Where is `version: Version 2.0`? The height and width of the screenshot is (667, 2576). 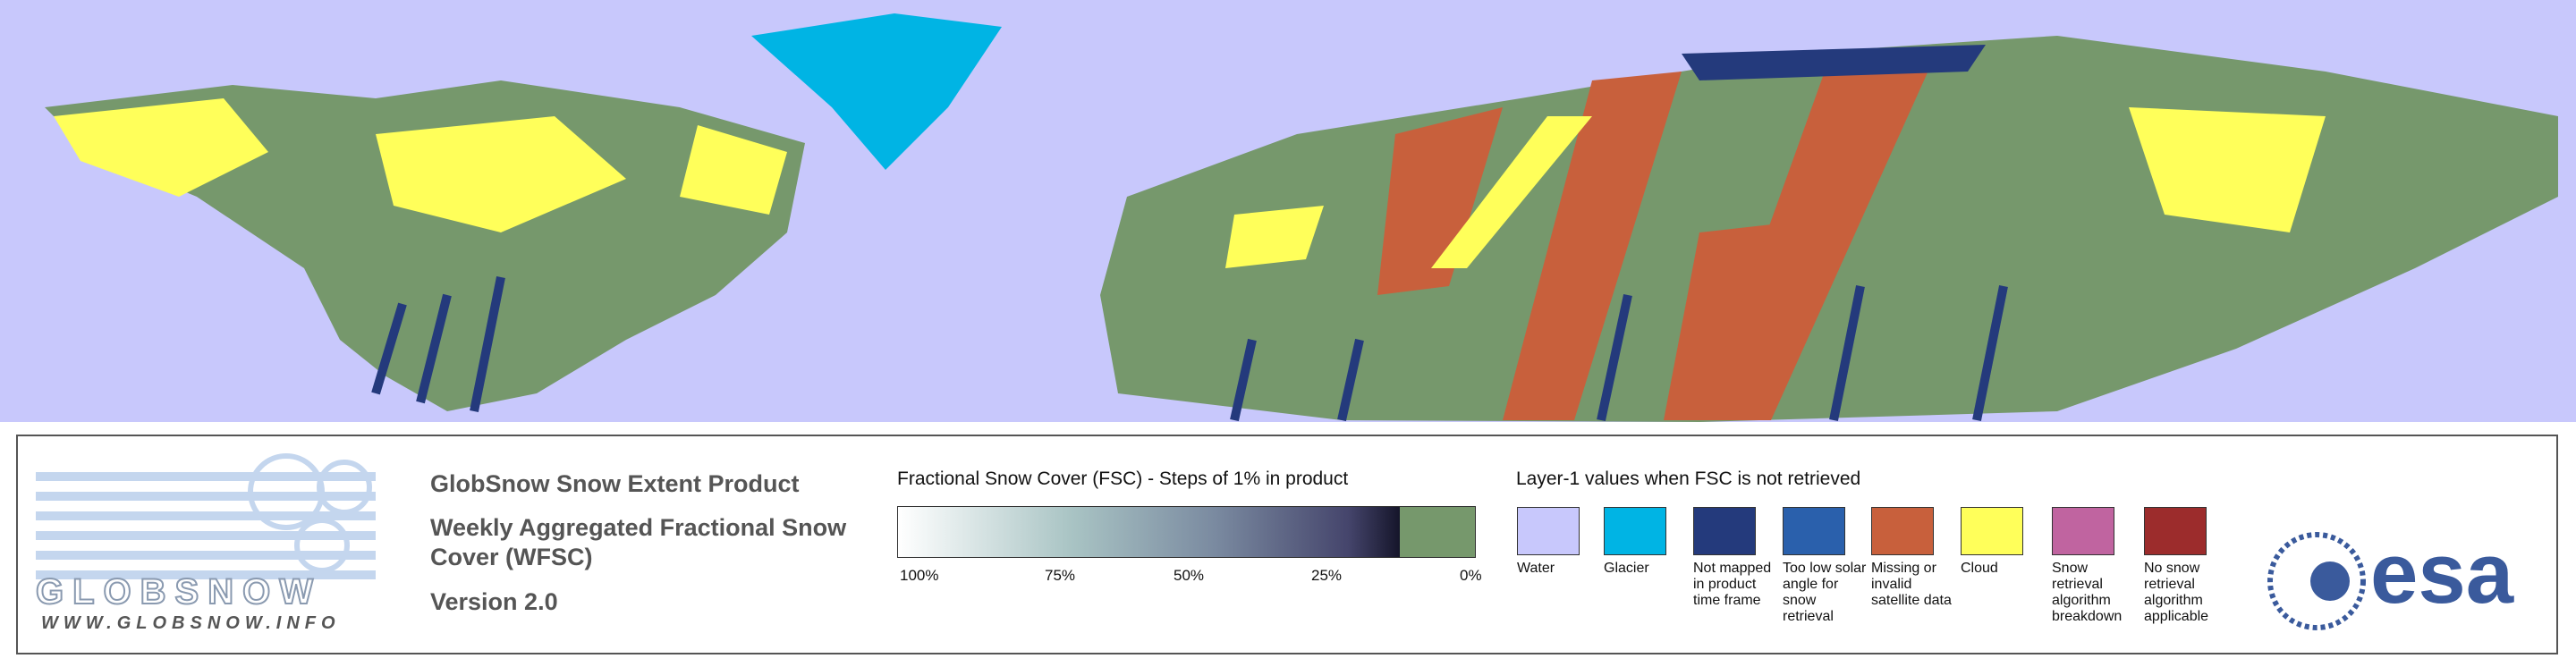
version: Version 2.0 is located at coordinates (494, 601).